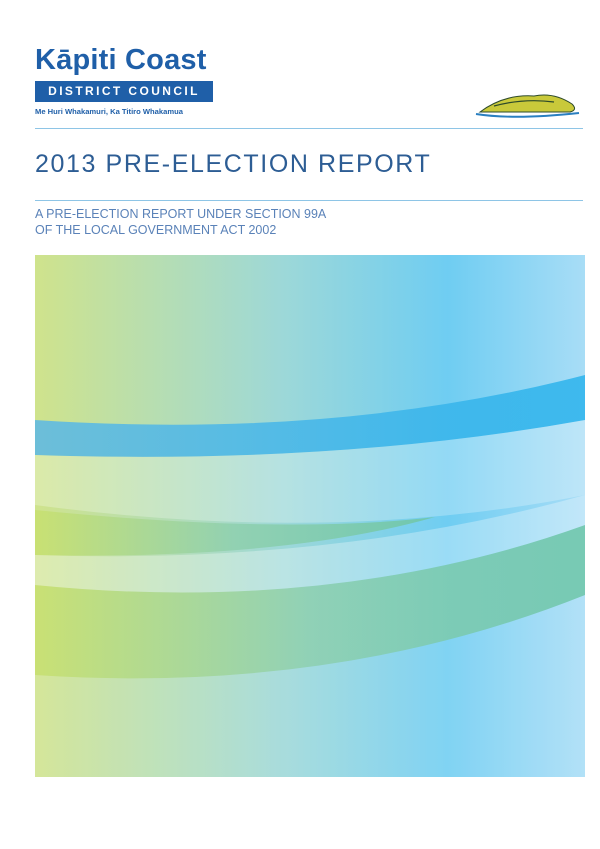  I want to click on subtitle-line: A PRE-ELECTION REPORT UNDER SECTION 99A, so click(181, 214).